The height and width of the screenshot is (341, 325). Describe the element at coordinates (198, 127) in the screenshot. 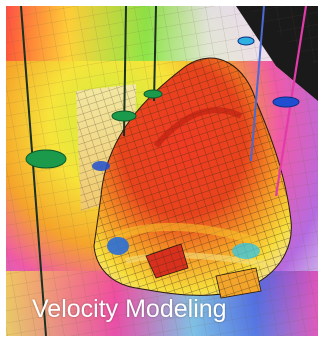

I see `ridge-highlight` at that location.